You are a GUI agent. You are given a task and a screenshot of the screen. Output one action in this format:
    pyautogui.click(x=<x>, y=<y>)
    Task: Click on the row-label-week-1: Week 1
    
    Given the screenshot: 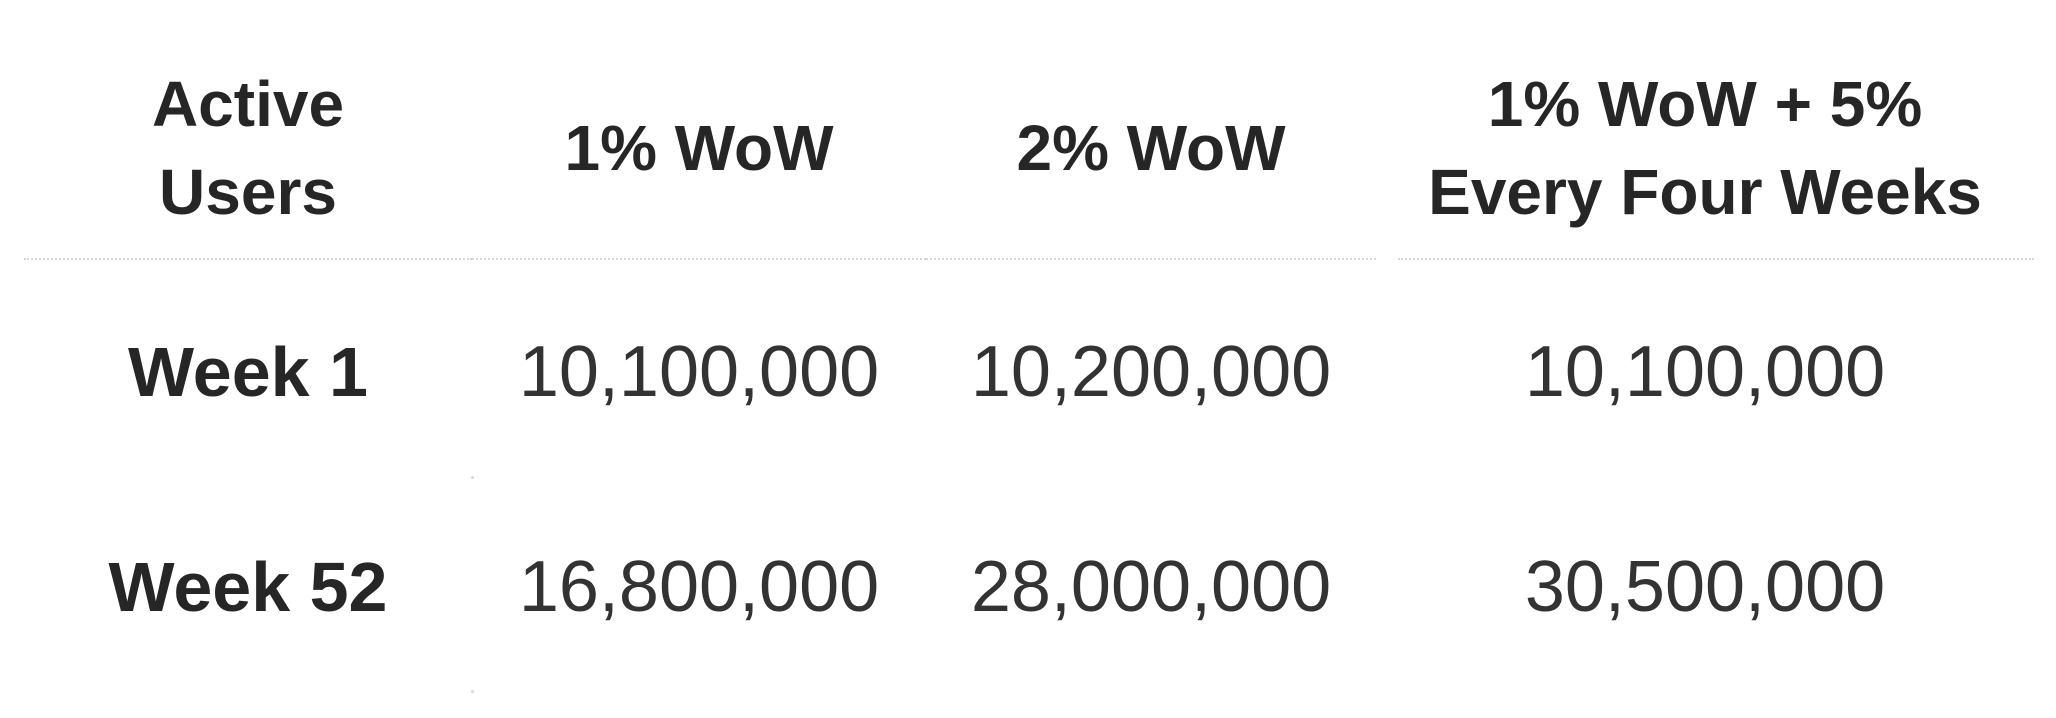 What is the action you would take?
    pyautogui.click(x=248, y=372)
    